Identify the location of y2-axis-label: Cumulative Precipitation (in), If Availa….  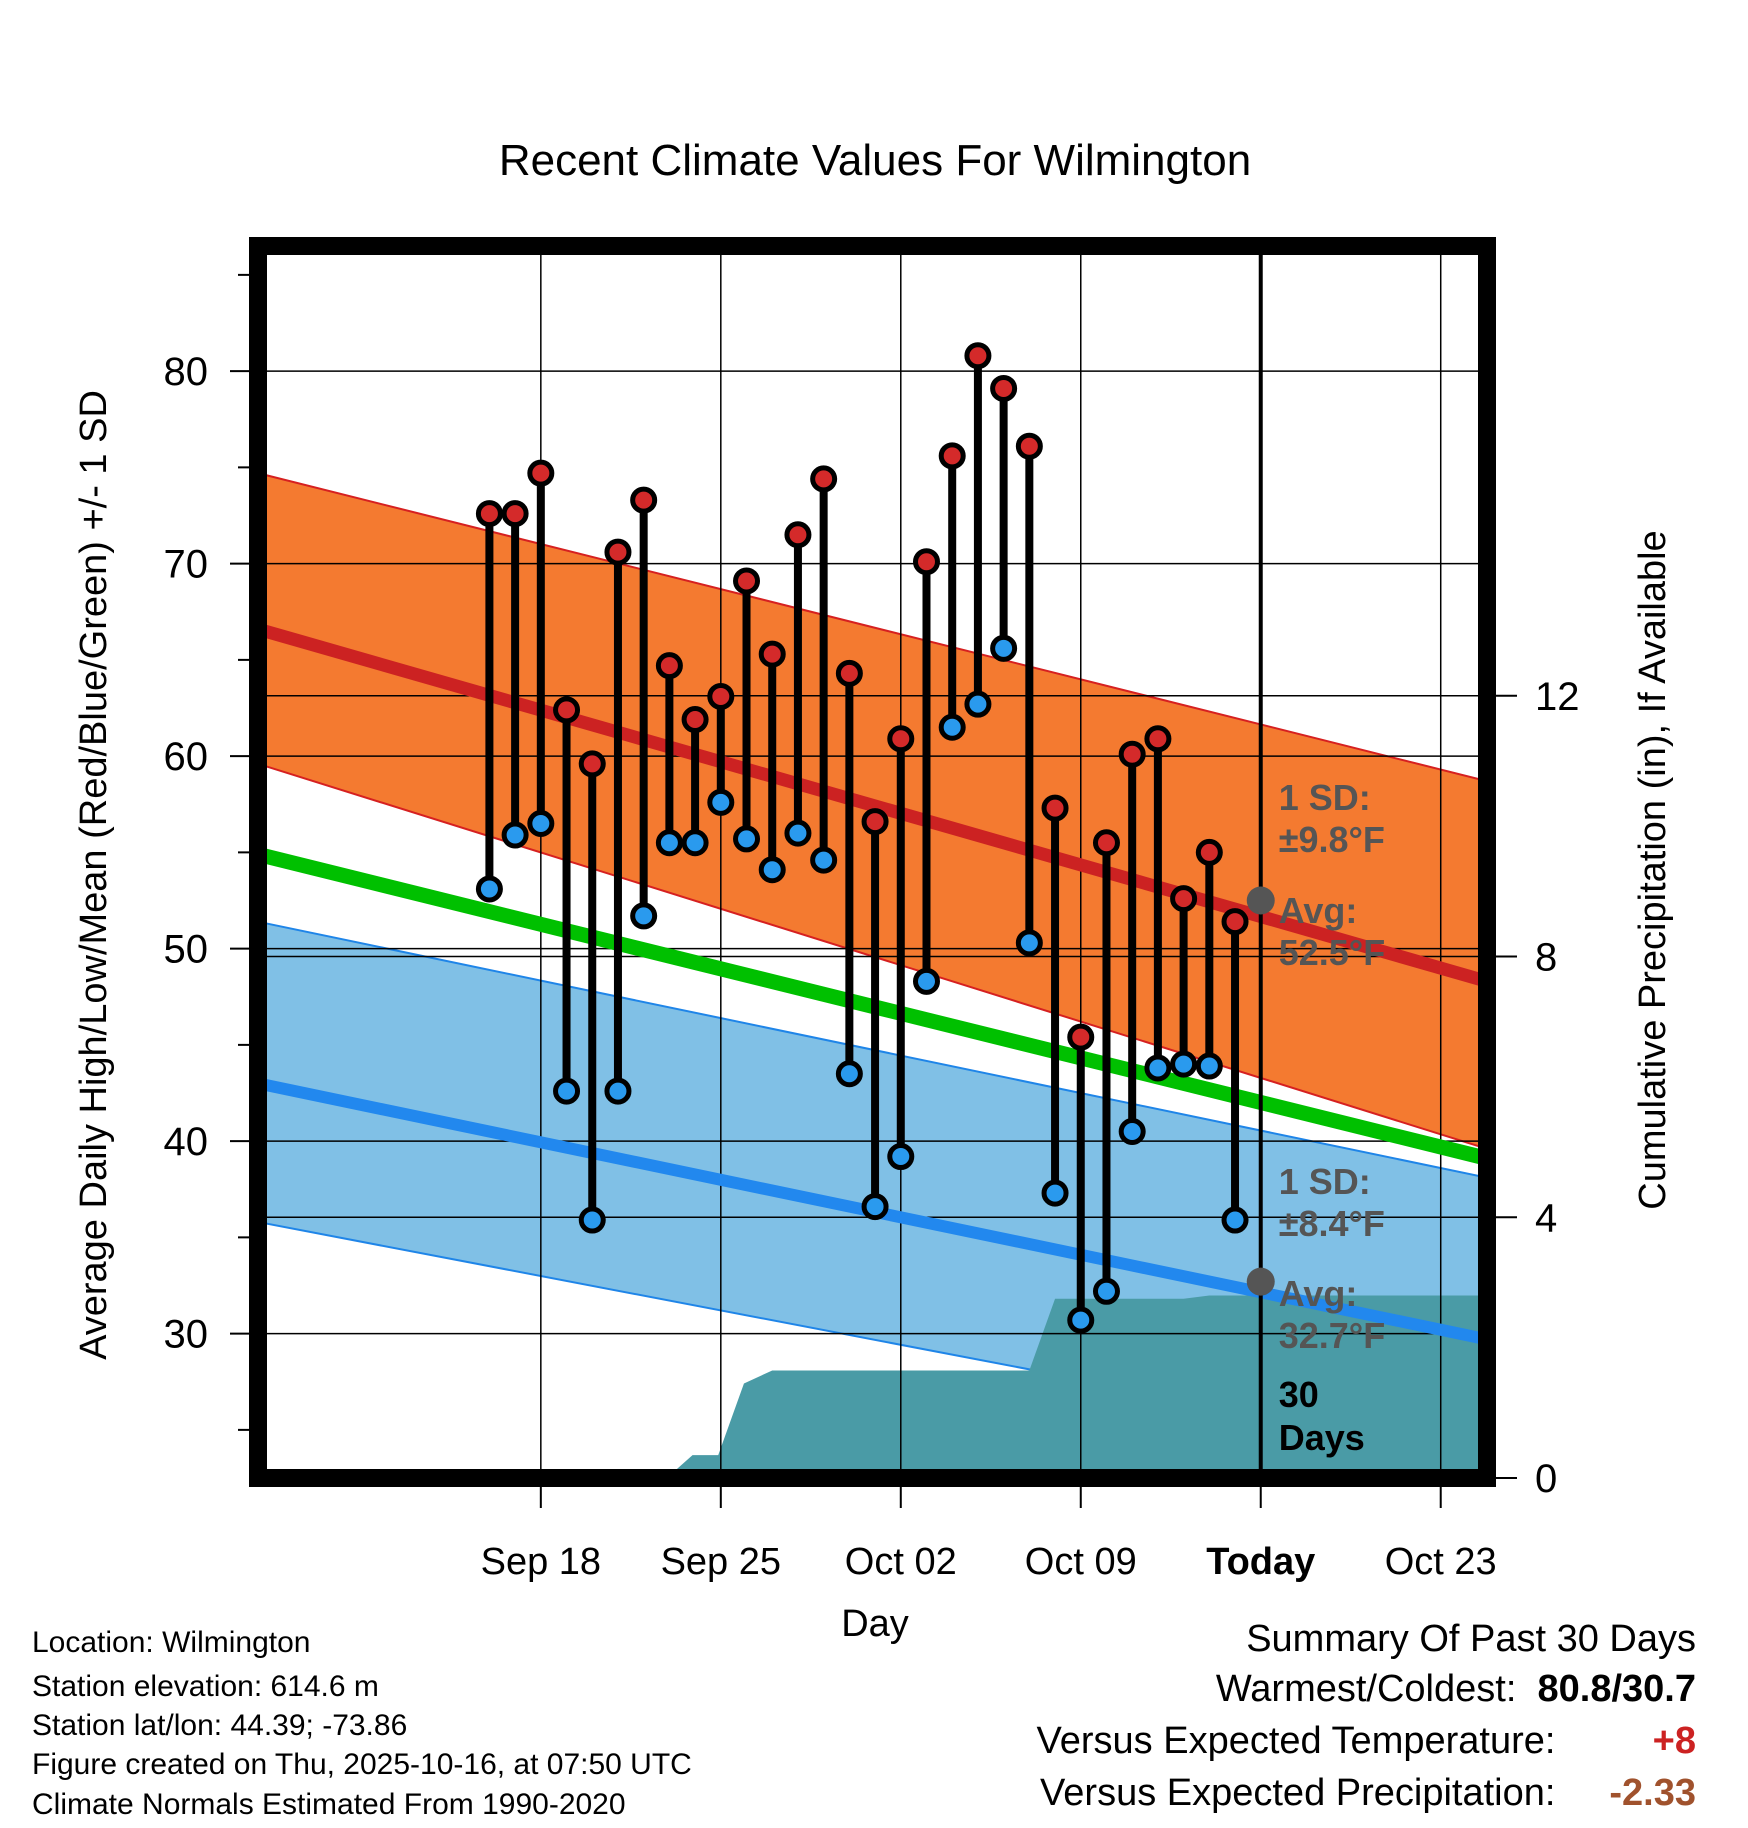
(1653, 869).